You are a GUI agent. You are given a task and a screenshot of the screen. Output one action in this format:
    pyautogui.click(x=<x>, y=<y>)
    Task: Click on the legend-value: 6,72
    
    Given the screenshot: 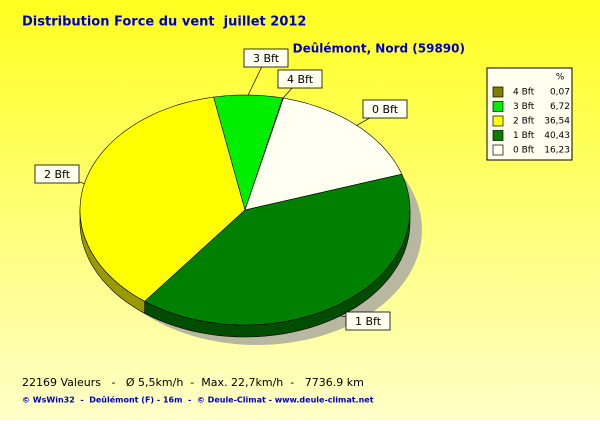 What is the action you would take?
    pyautogui.click(x=560, y=107)
    